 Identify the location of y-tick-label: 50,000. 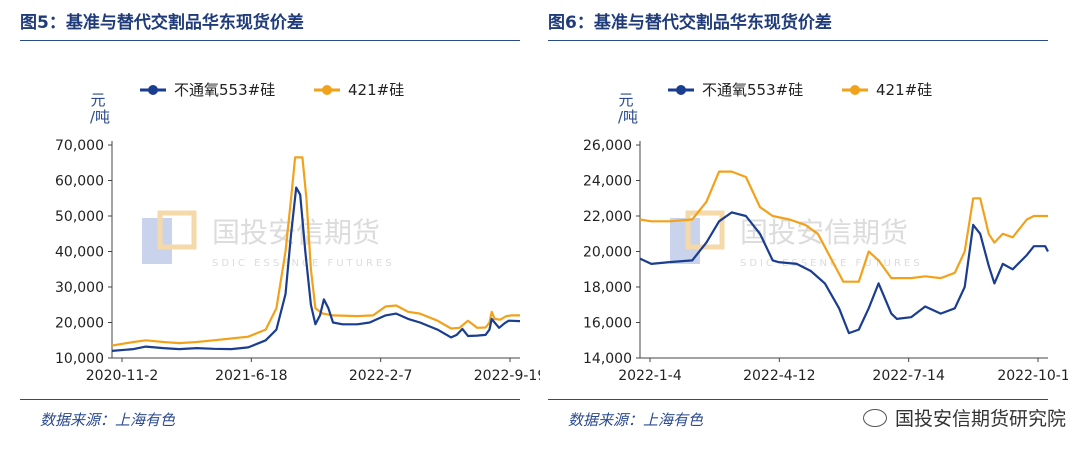
(79, 217).